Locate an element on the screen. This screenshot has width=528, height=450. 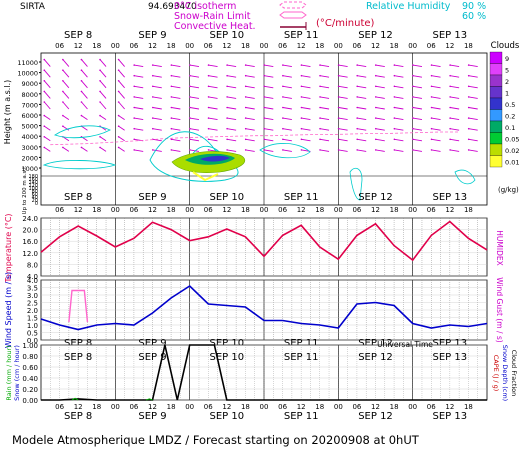
snow-depth-axis-label: Snow Depth (cm) is located at coordinates (505, 373).